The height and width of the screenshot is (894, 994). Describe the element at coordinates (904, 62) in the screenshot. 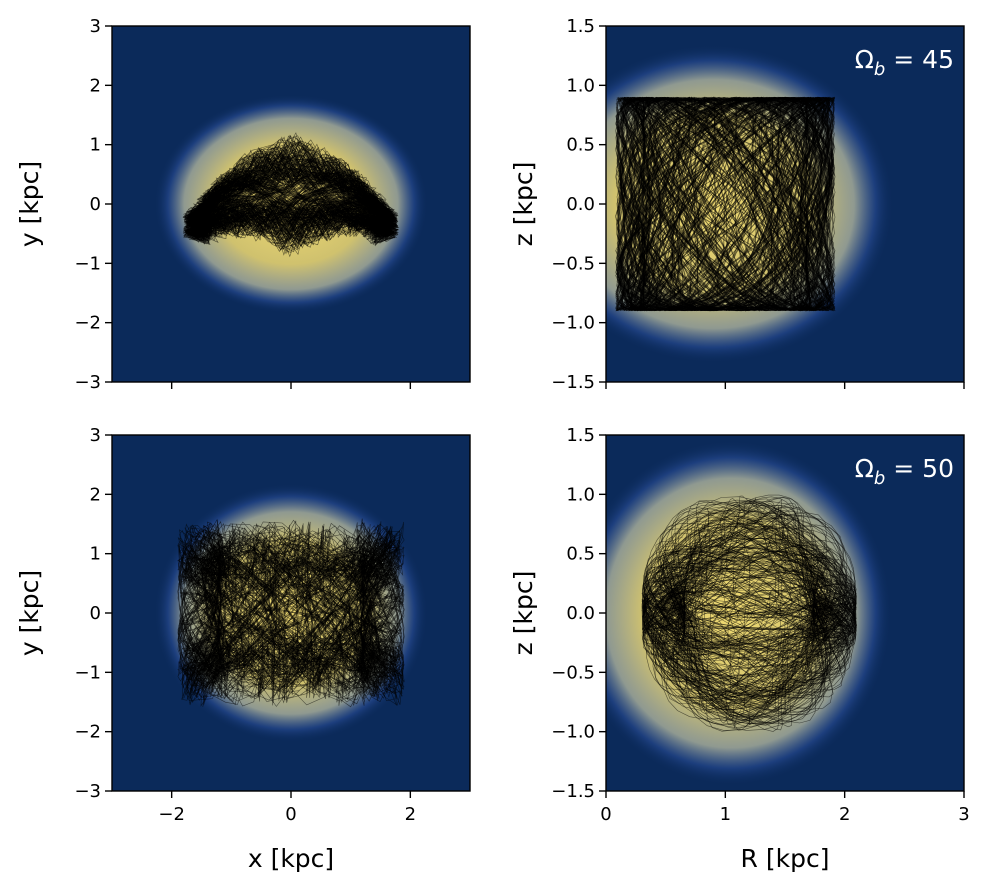

I see `pattern-speed-annotation: Ωb = 45` at that location.